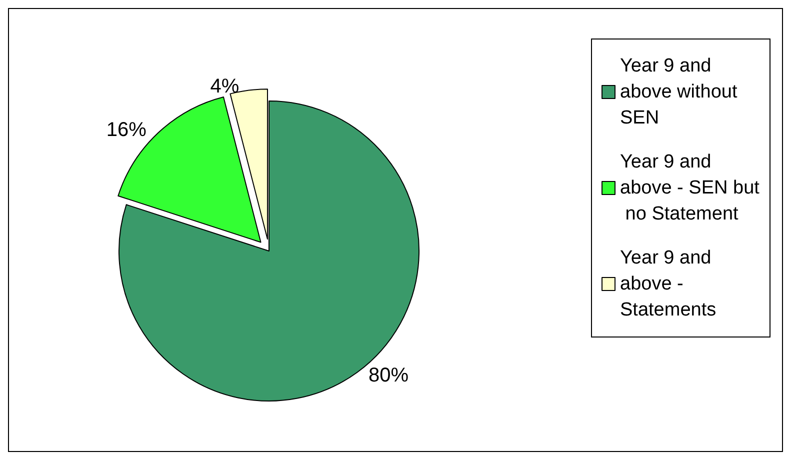 The image size is (793, 462). Describe the element at coordinates (681, 92) in the screenshot. I see `legend-label: Year 9 and above without SEN` at that location.